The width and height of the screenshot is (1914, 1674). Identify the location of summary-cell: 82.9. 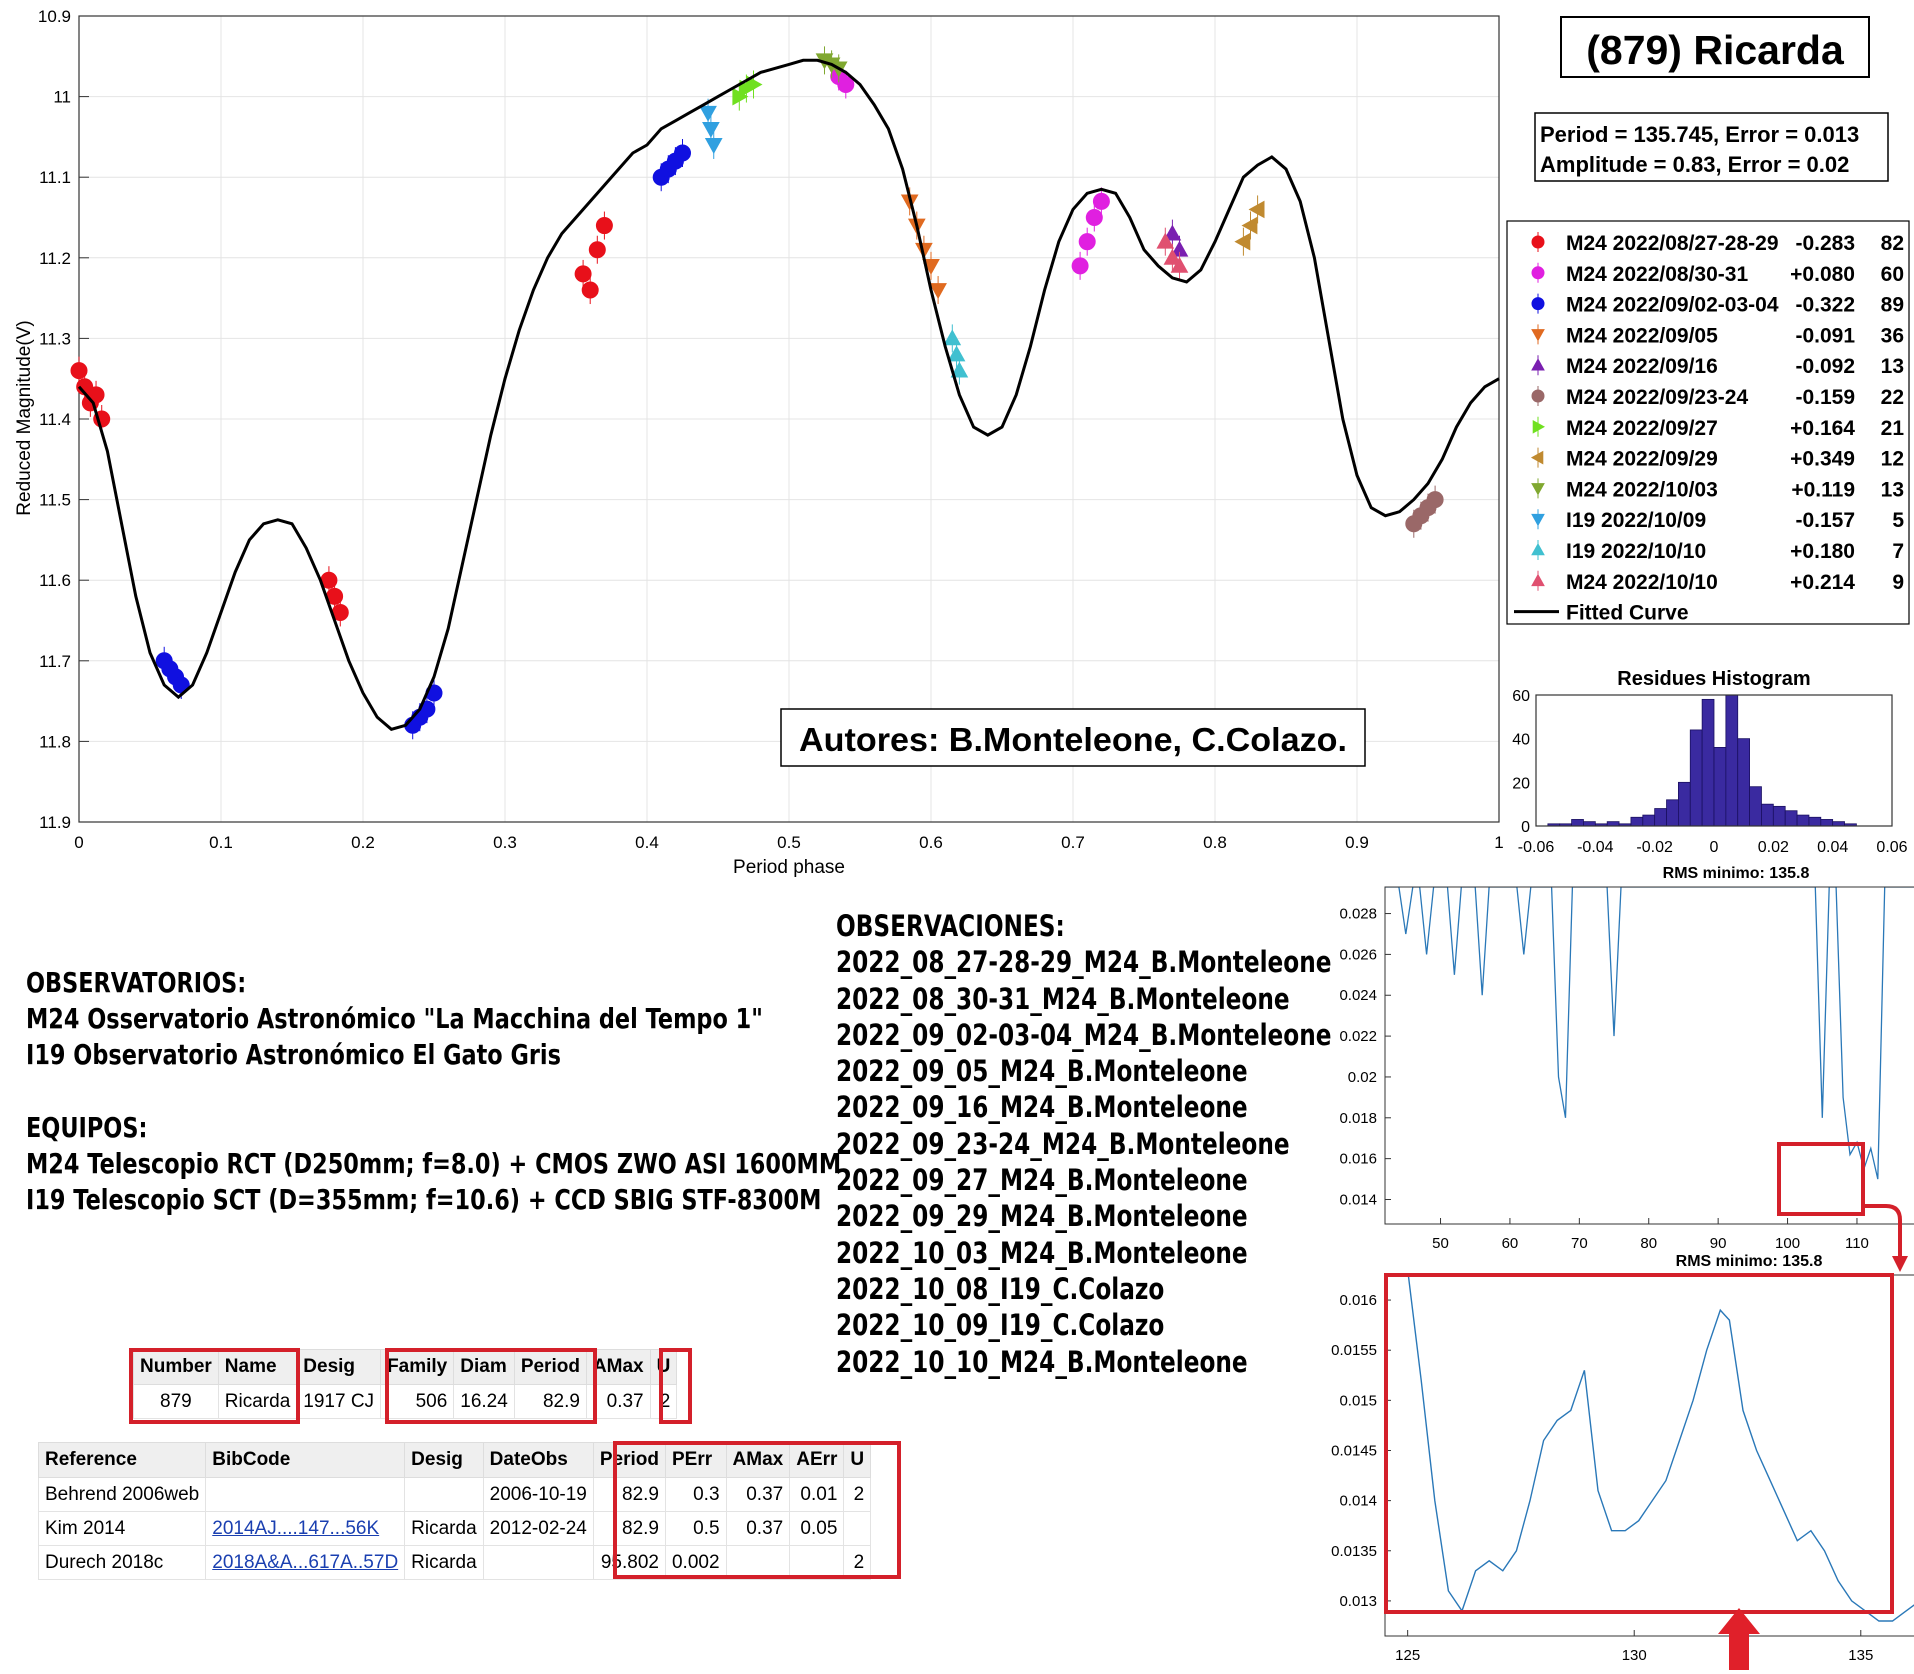
(550, 1401).